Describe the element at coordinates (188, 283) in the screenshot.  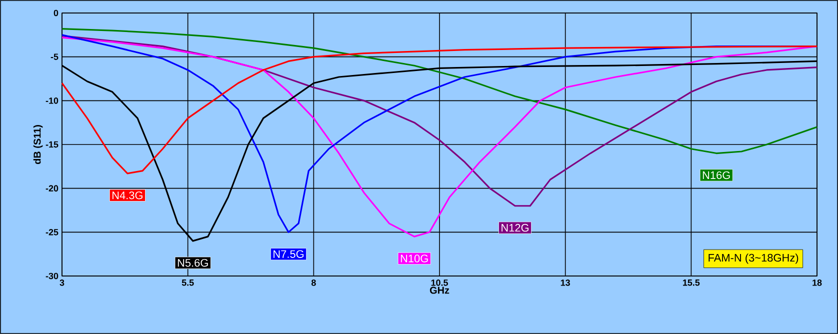
I see `x-tick-label: 5.5` at that location.